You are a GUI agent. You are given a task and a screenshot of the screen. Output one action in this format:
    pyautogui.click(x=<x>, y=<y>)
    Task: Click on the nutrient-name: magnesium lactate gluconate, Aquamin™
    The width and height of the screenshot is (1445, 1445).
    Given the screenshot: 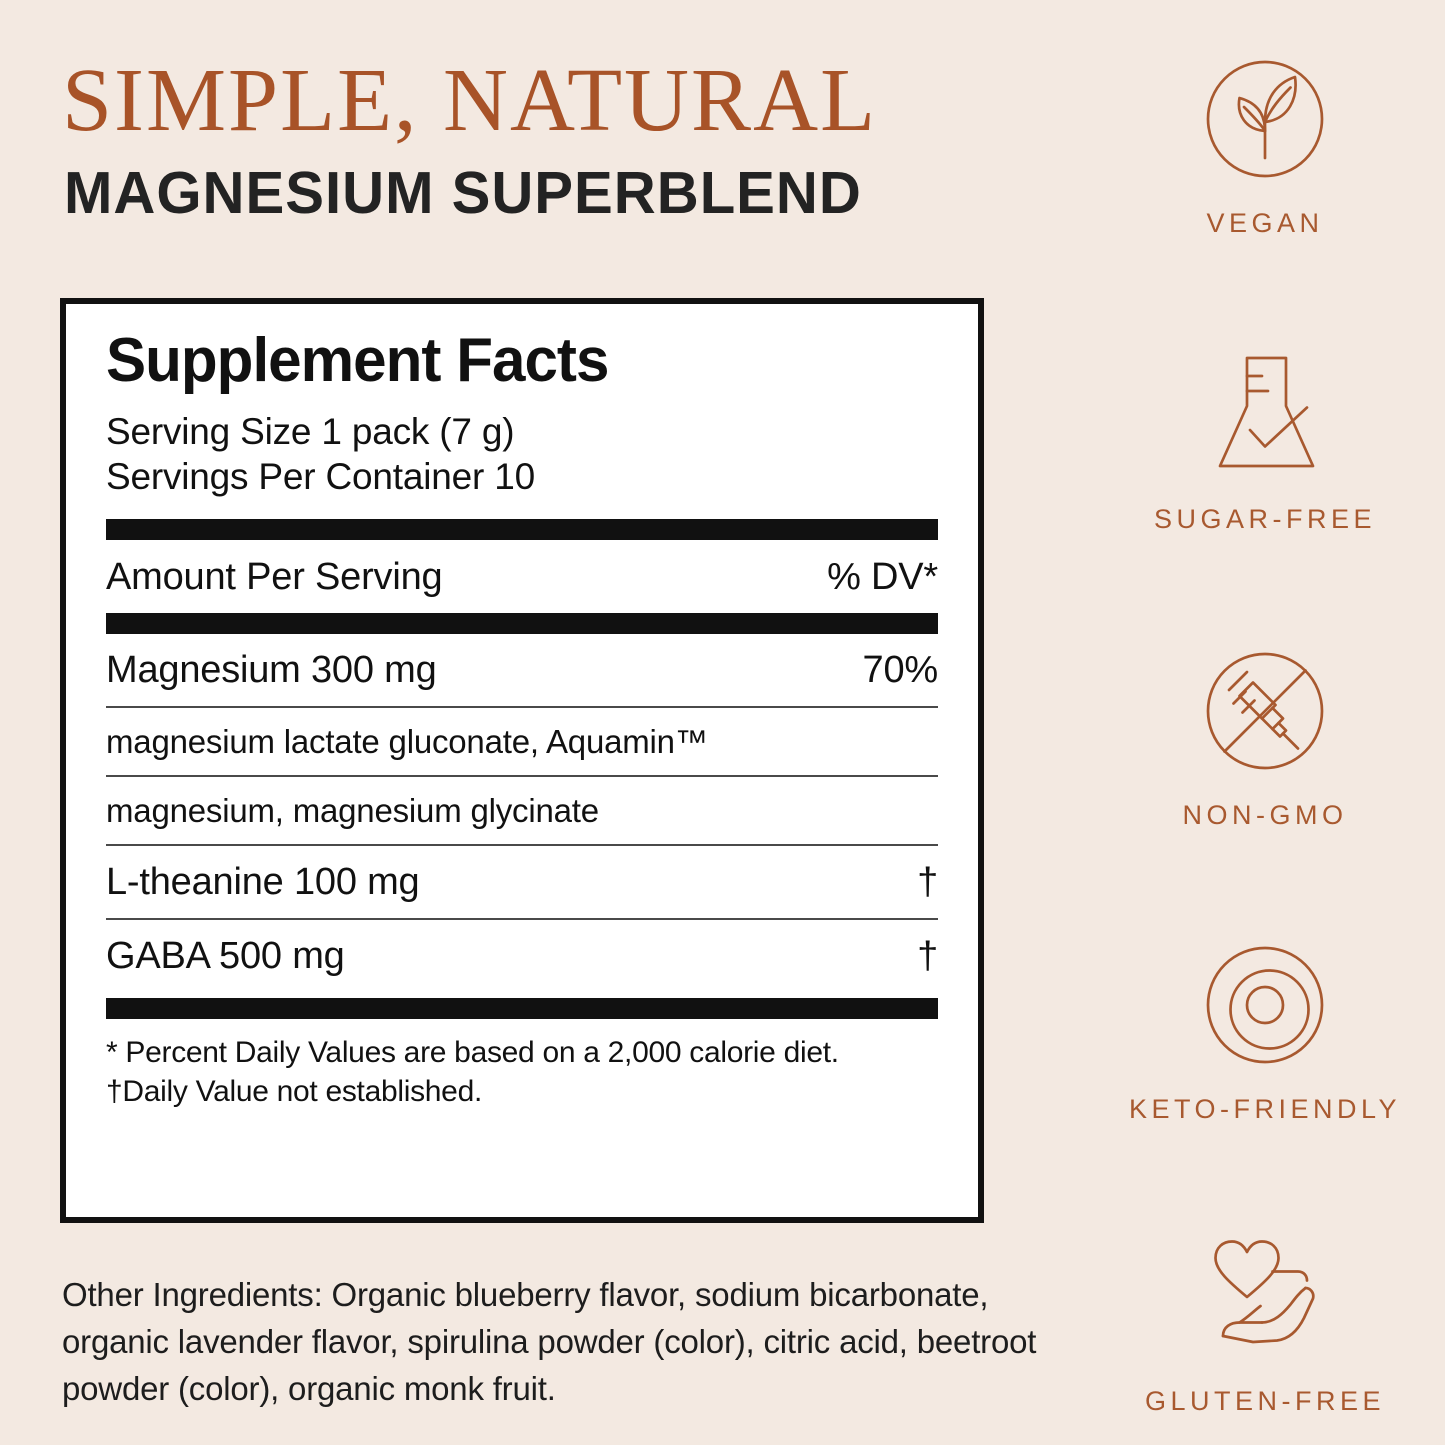 What is the action you would take?
    pyautogui.click(x=407, y=742)
    